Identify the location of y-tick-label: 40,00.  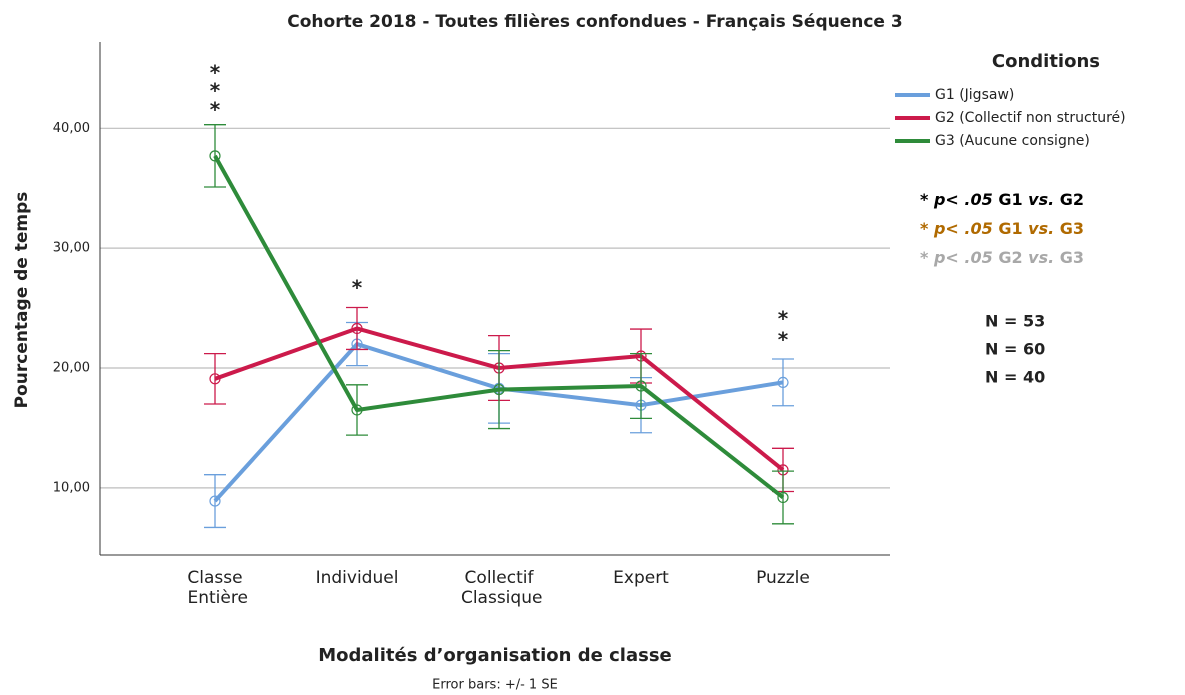
(71, 128).